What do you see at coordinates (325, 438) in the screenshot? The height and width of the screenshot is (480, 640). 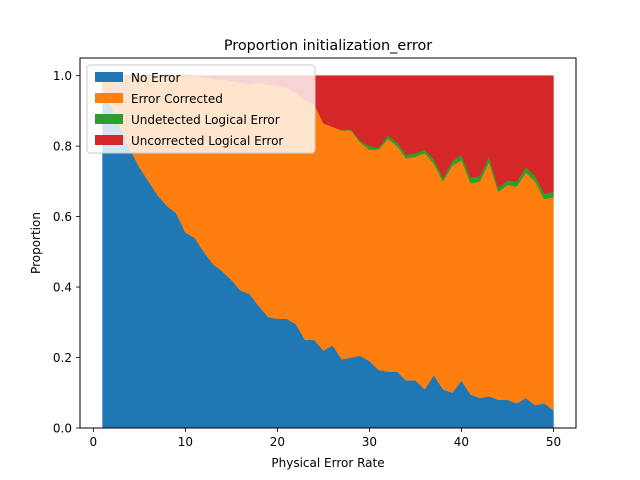 I see `x-axis: 0 10 20 30 40 50` at bounding box center [325, 438].